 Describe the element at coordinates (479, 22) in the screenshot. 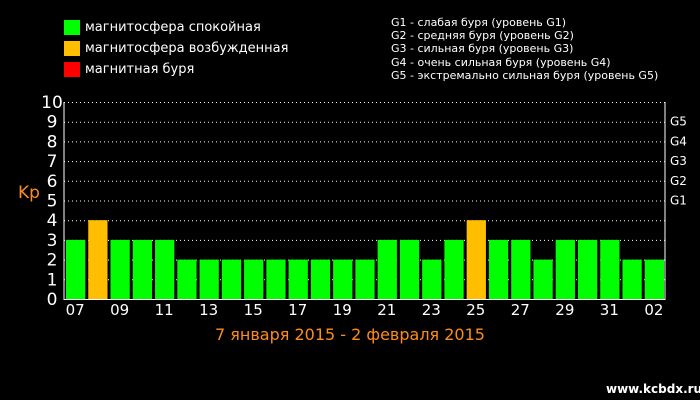

I see `storm-level-g1: G1 - слабая буря (уровень G1)` at that location.